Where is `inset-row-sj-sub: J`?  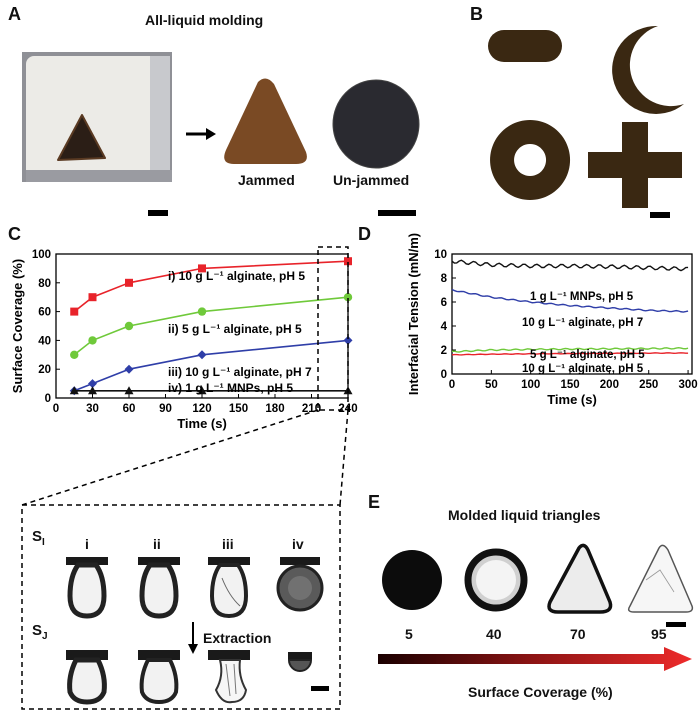
inset-row-sj-sub: J is located at coordinates (45, 636).